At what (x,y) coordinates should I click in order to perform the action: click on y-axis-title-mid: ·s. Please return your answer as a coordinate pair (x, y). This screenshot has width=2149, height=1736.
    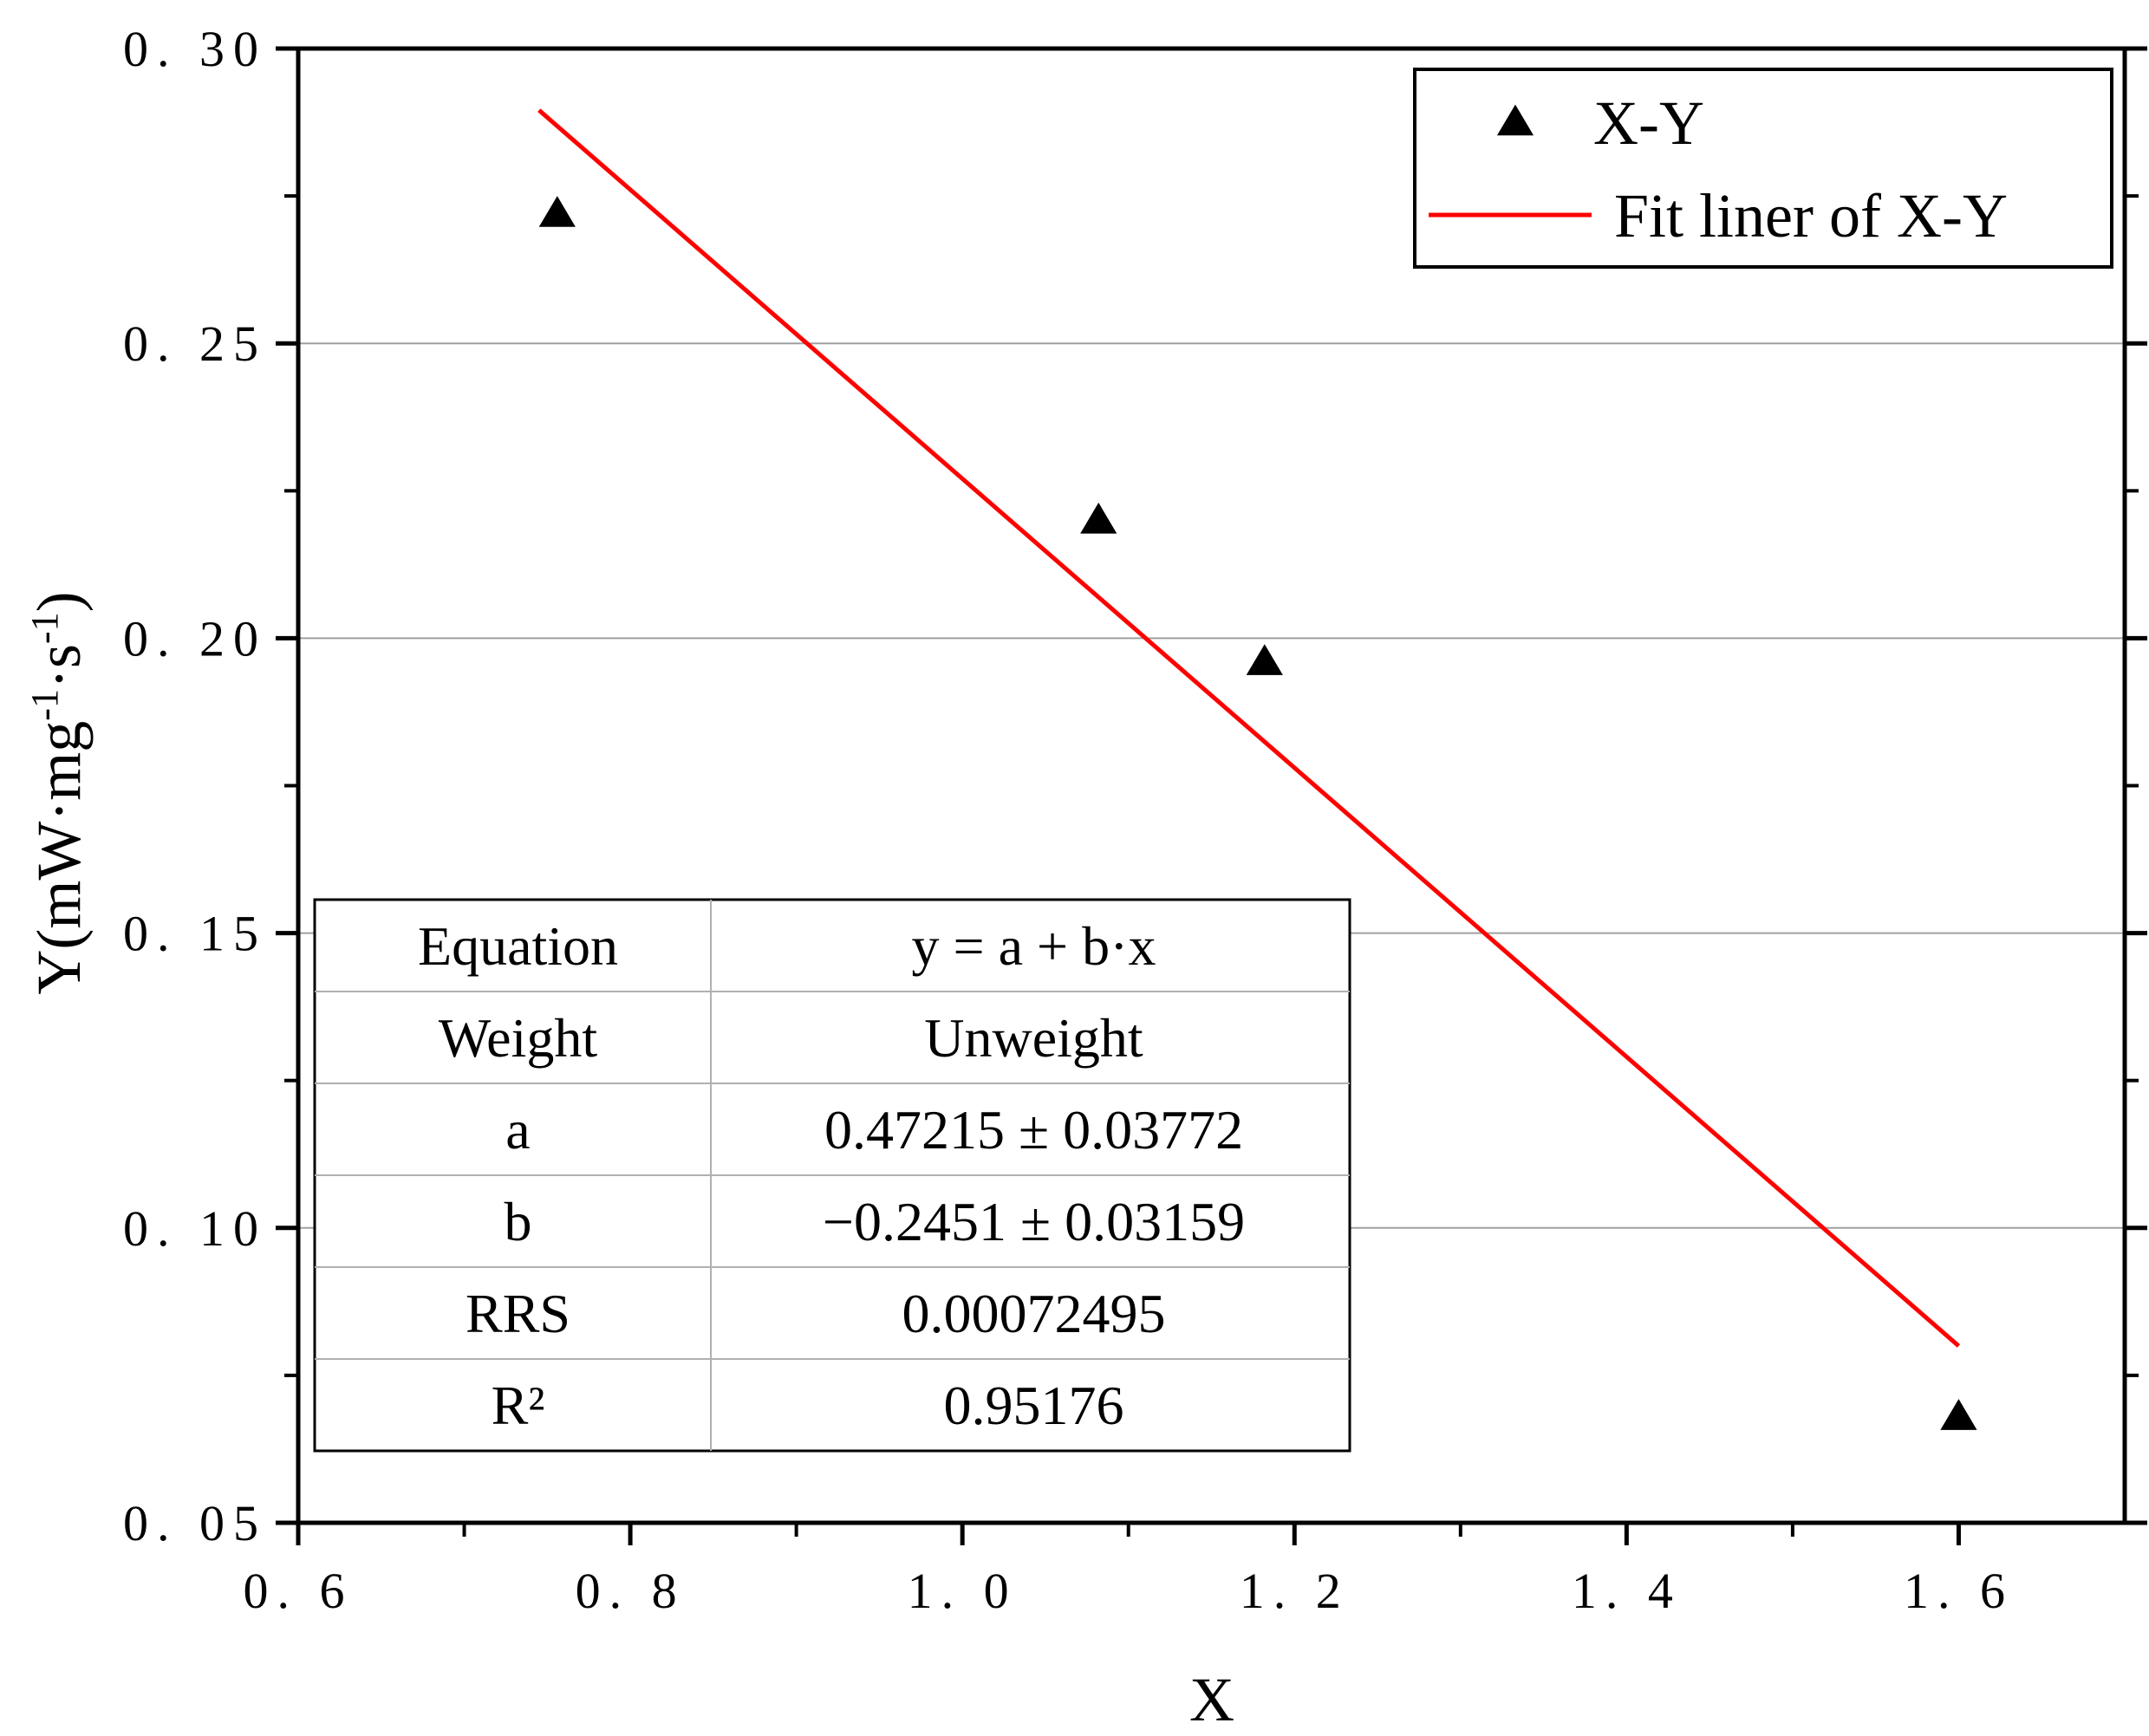
    Looking at the image, I should click on (59, 667).